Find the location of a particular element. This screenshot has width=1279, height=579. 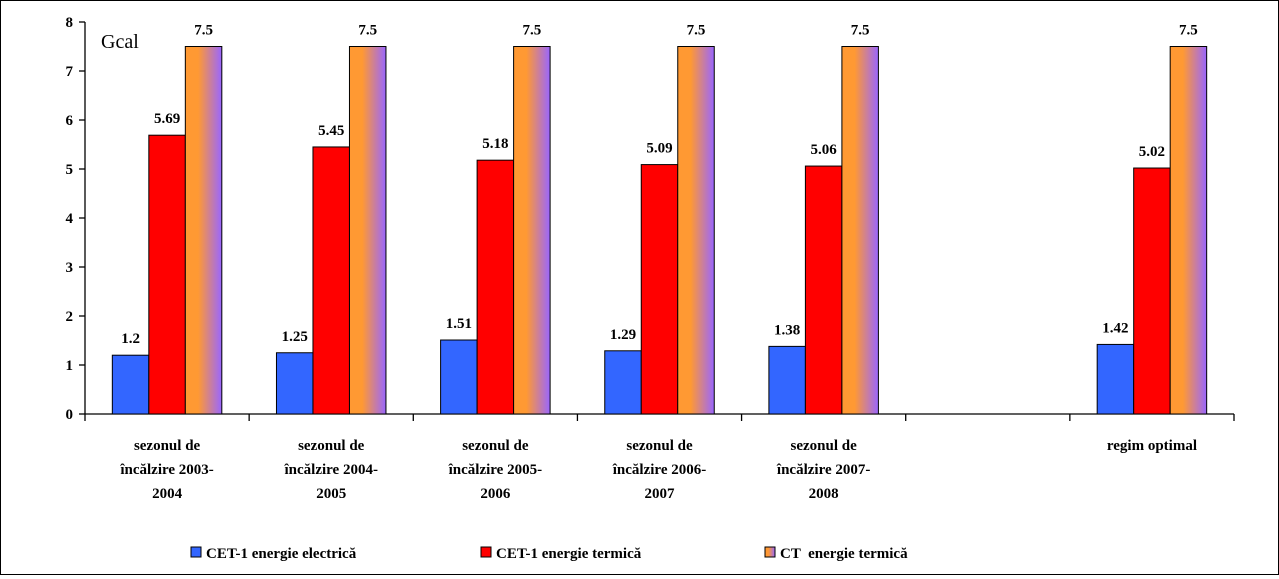

category-label: regim optimal is located at coordinates (1152, 446).